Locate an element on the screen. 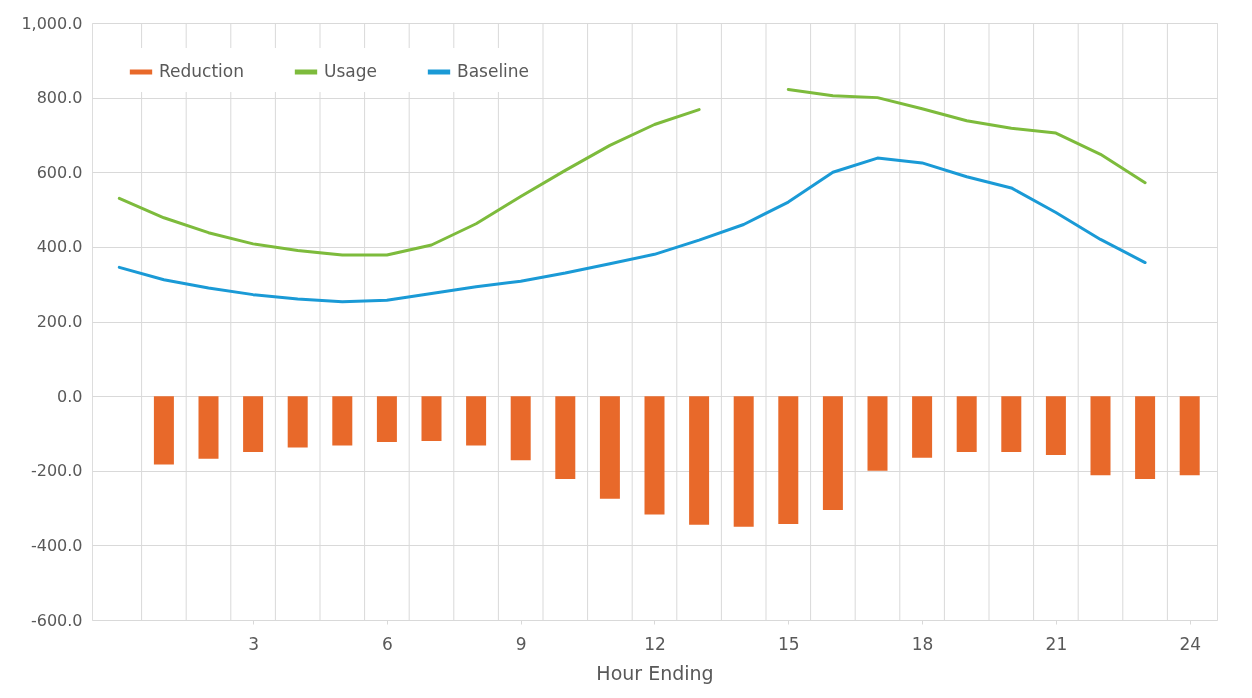 Image resolution: width=1252 pixels, height=698 pixels. y-tick-label: -400.0 is located at coordinates (56, 545).